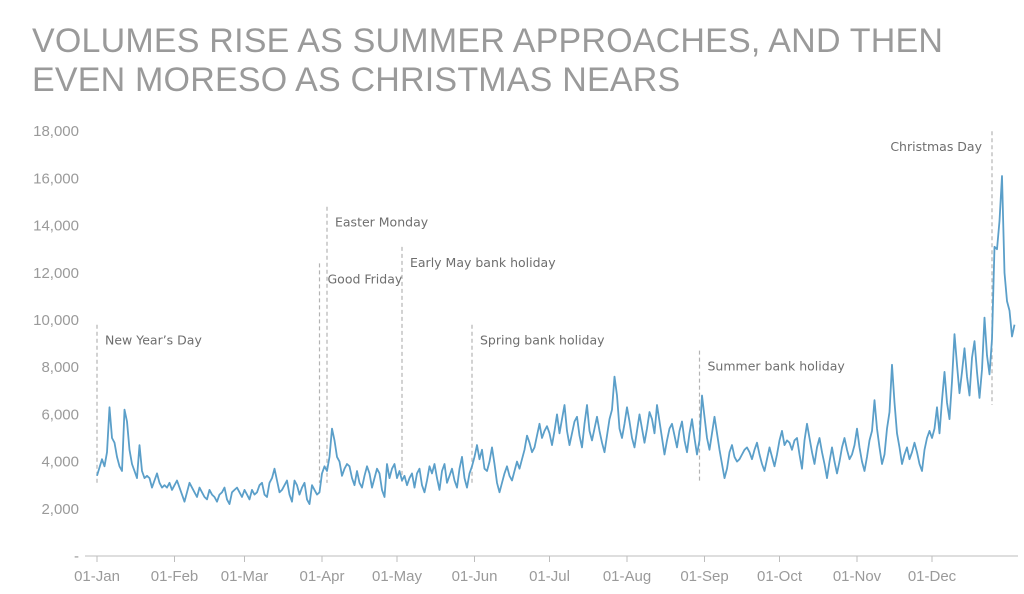 This screenshot has width=1024, height=594. I want to click on x-tick-label: 01-Nov, so click(857, 576).